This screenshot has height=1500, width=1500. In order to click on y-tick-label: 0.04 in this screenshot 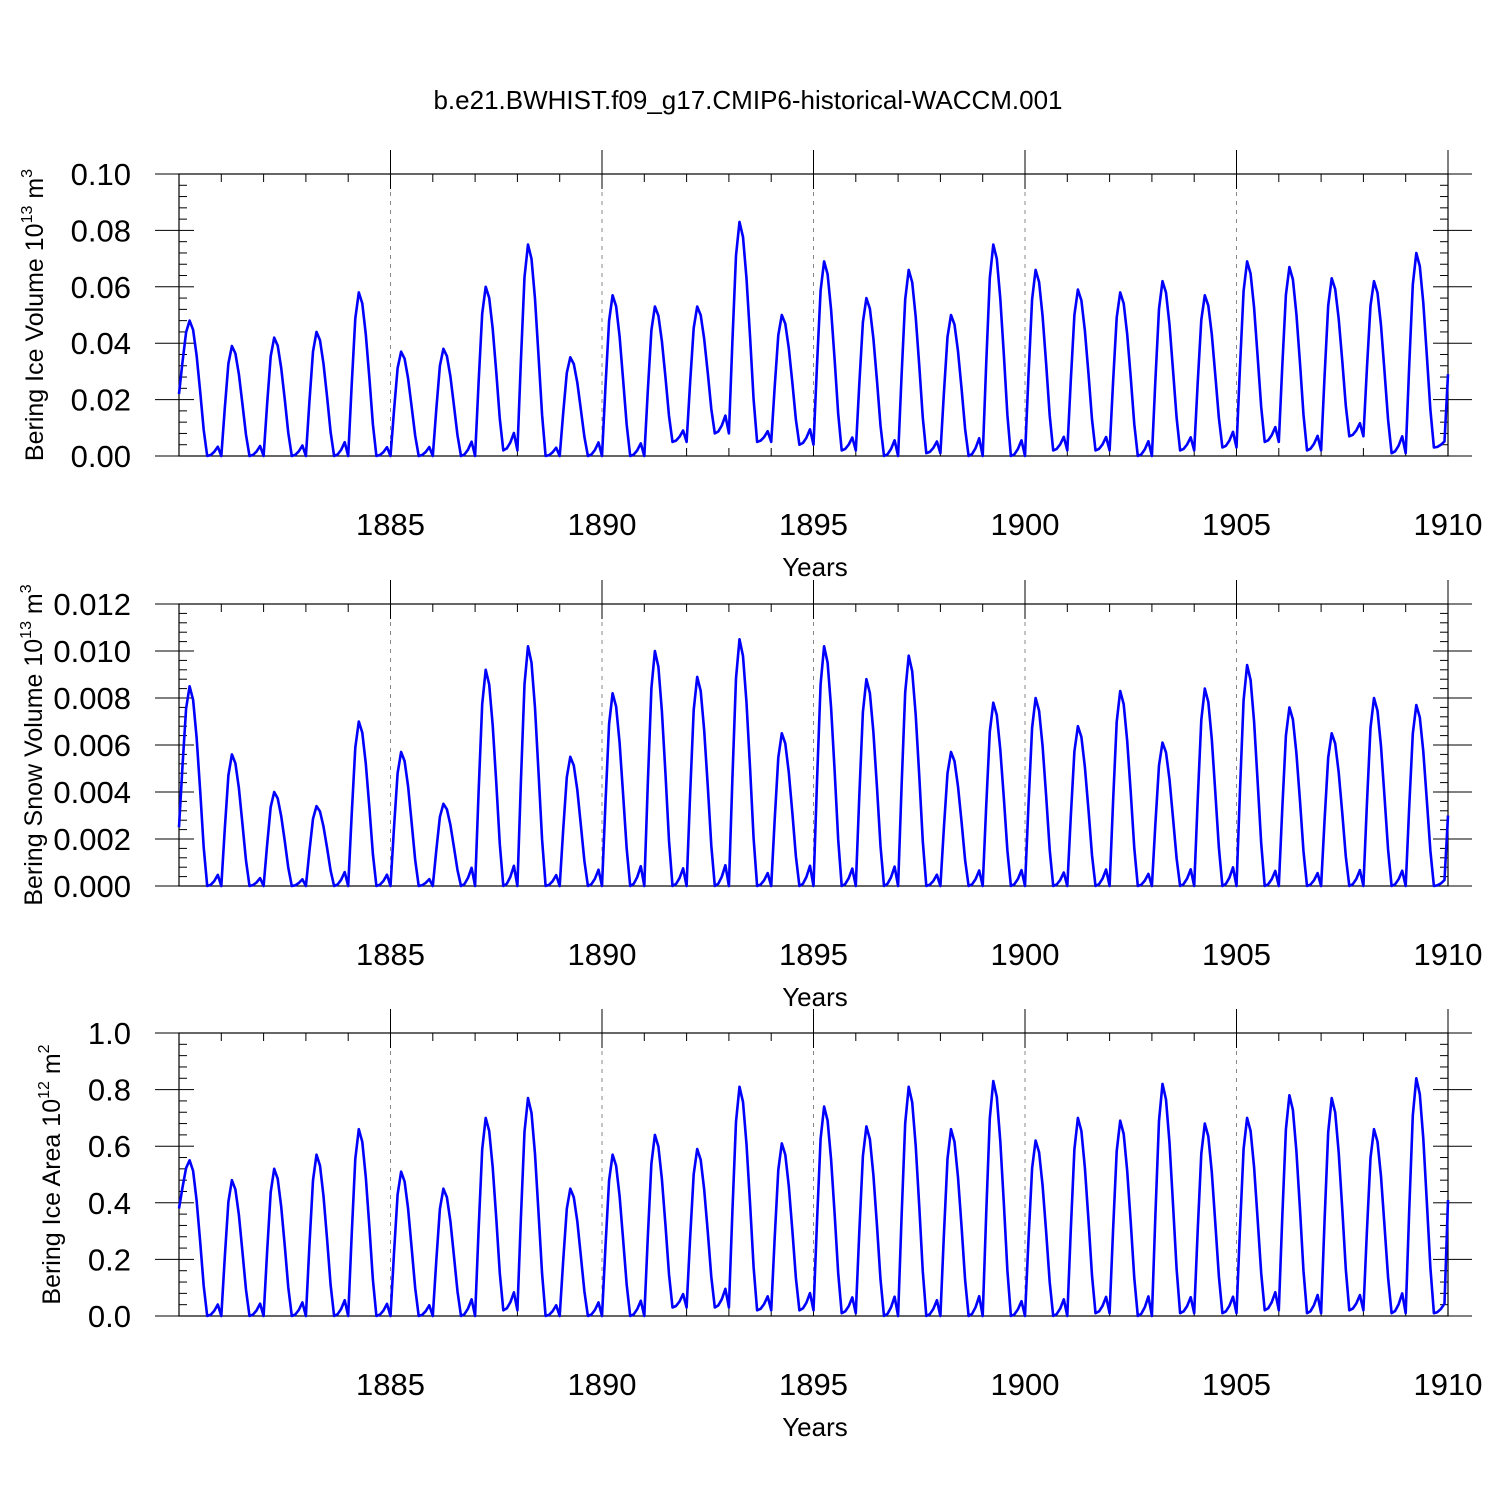, I will do `click(101, 343)`.